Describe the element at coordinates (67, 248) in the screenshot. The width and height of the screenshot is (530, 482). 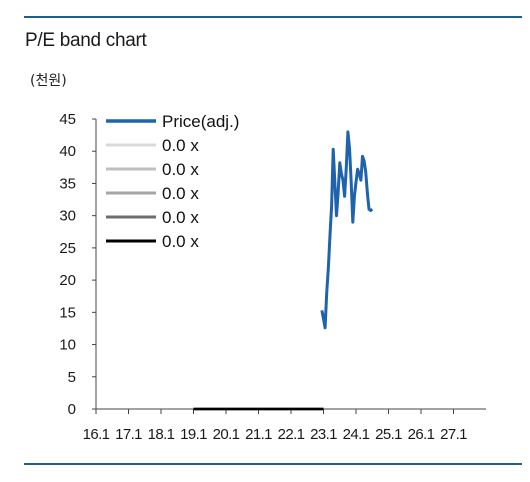
I see `y-tick-label: 25` at that location.